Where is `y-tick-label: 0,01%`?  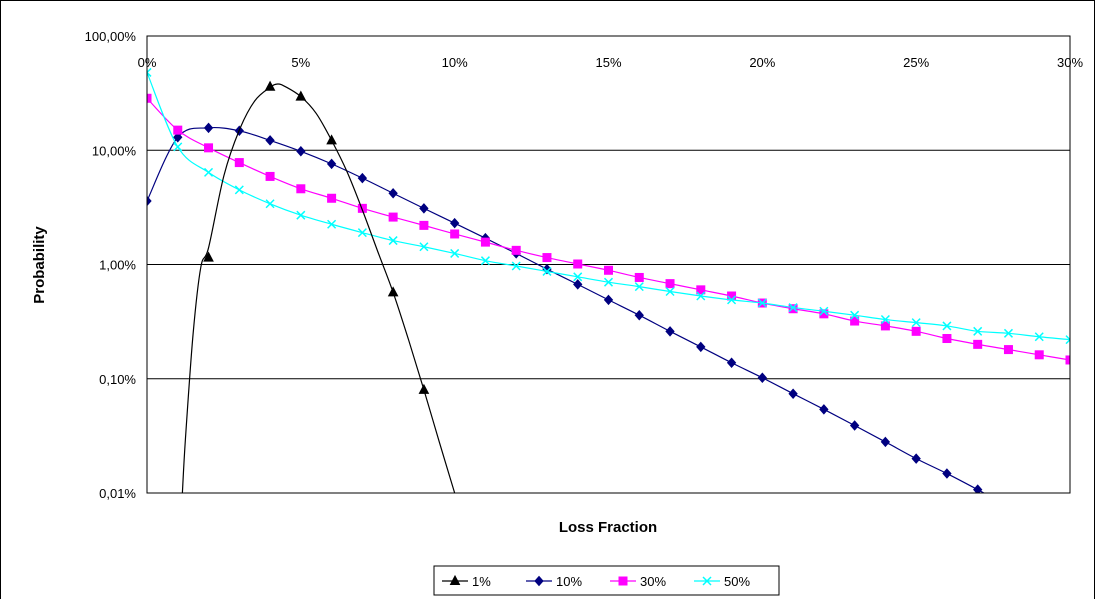
y-tick-label: 0,01% is located at coordinates (117, 493).